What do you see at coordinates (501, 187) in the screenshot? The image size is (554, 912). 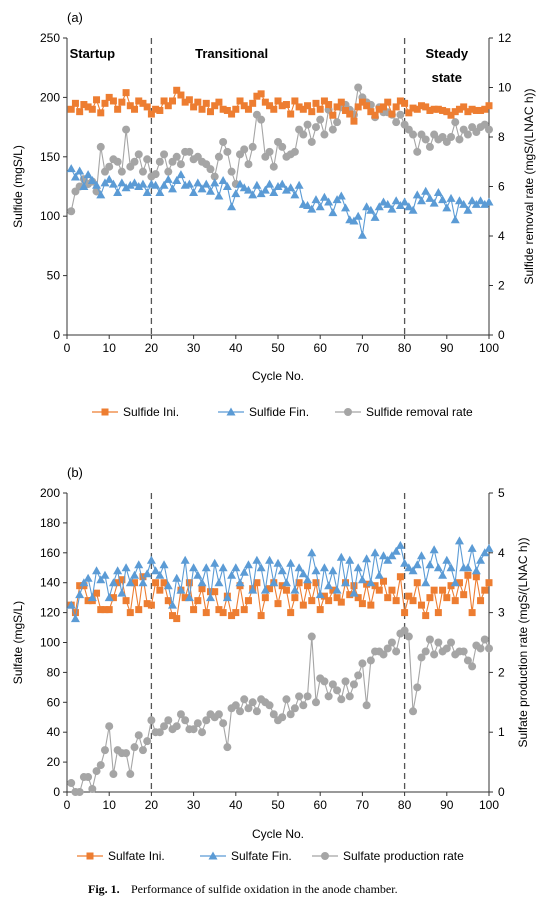 I see `y2-tick-label: 6` at bounding box center [501, 187].